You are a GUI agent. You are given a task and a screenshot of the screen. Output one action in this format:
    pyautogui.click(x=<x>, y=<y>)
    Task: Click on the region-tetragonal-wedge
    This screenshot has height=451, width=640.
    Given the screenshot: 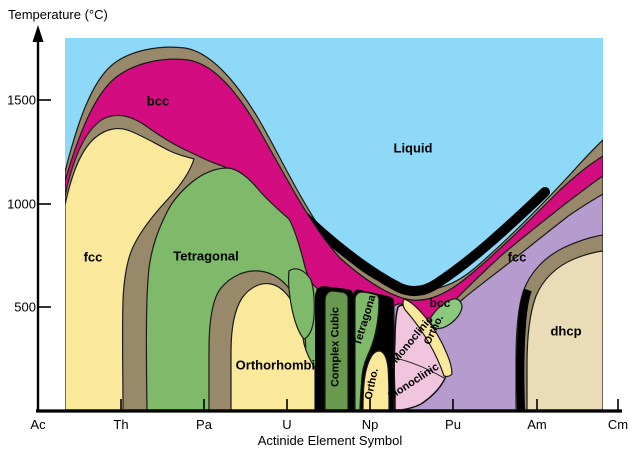 What is the action you would take?
    pyautogui.click(x=301, y=304)
    